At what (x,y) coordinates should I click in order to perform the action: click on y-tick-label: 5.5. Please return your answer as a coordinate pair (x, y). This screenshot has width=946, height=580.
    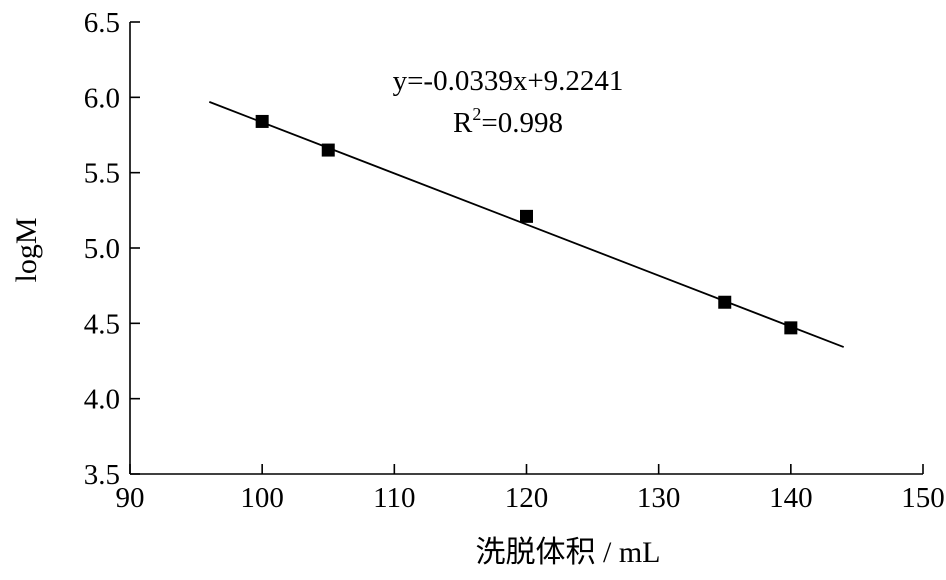
    Looking at the image, I should click on (102, 174).